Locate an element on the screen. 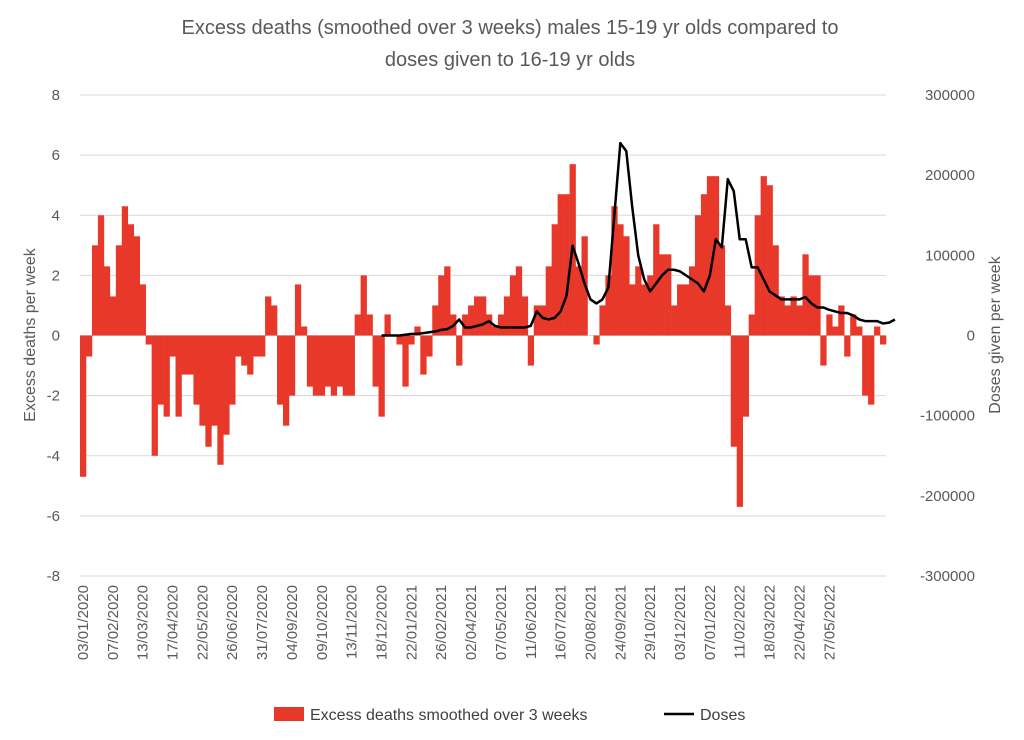 Image resolution: width=1024 pixels, height=740 pixels. left-tick-label: 2 is located at coordinates (56, 275).